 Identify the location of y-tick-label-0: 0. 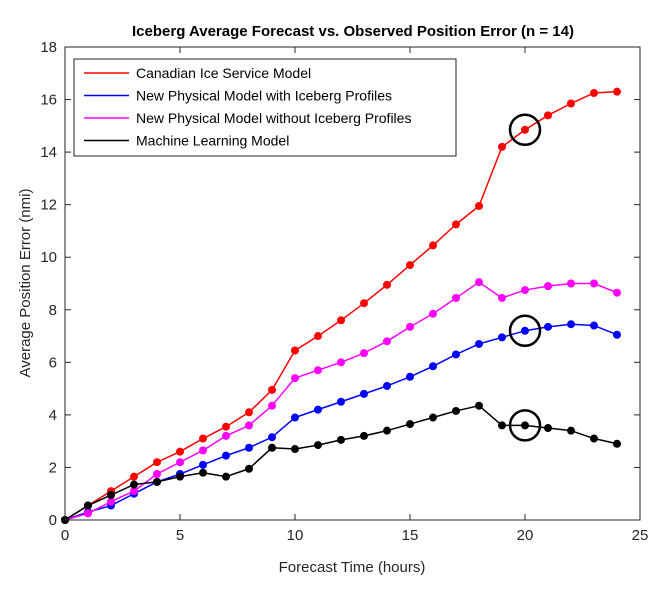
(53, 520).